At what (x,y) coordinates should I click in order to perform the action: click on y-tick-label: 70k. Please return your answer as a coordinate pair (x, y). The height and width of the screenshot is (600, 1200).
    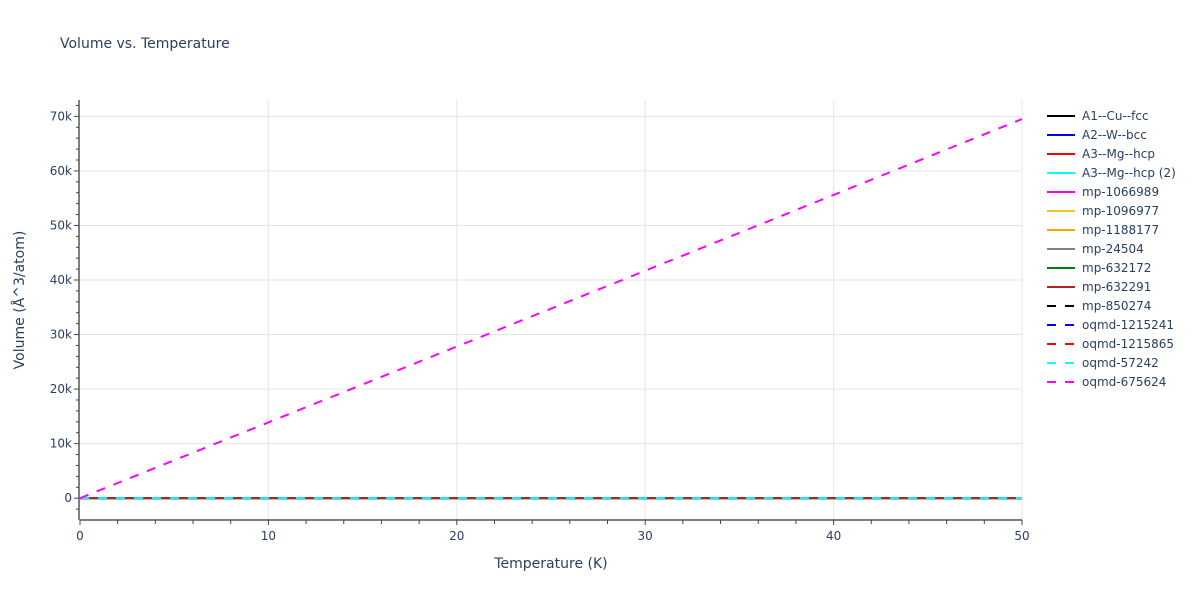
    Looking at the image, I should click on (61, 116).